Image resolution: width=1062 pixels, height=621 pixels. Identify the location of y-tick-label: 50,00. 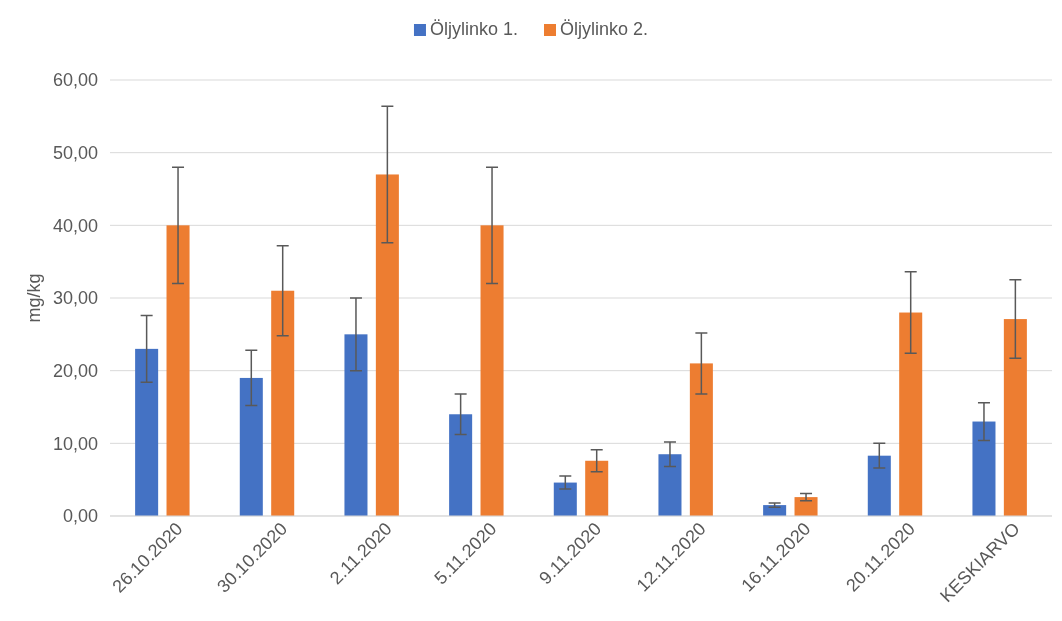
(75, 152).